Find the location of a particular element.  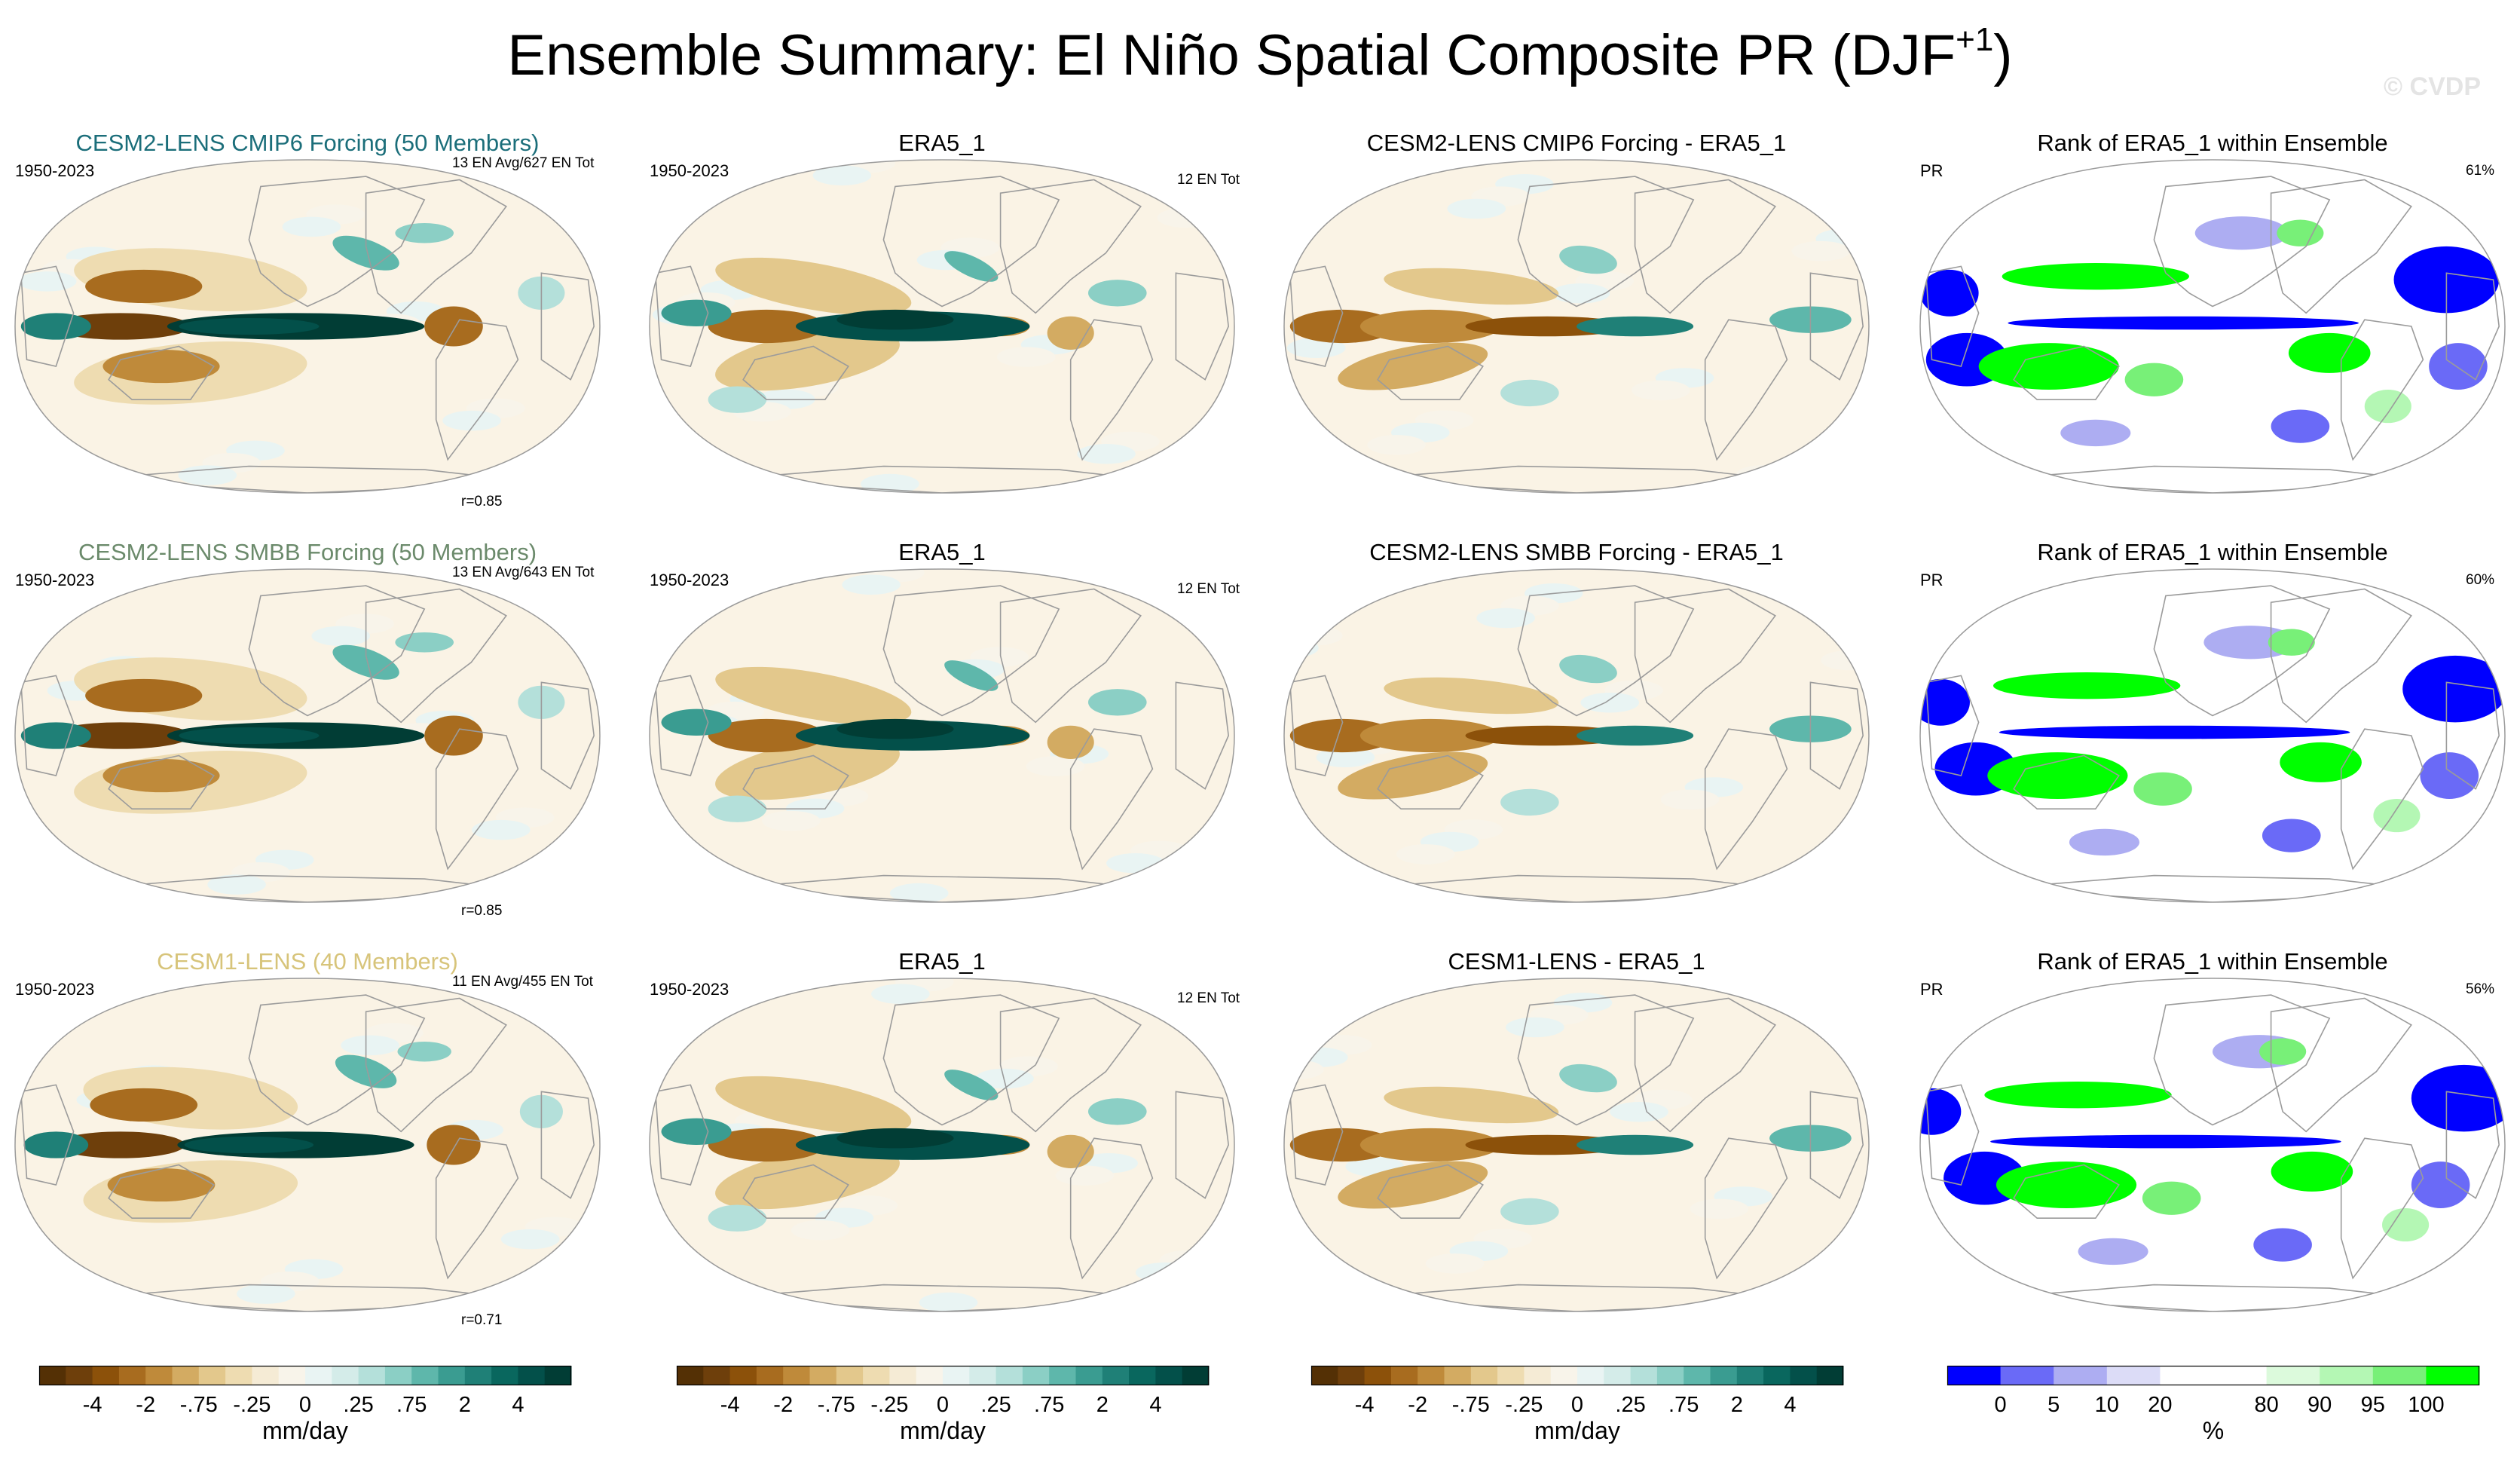

diff-map-row2 is located at coordinates (1576, 735).